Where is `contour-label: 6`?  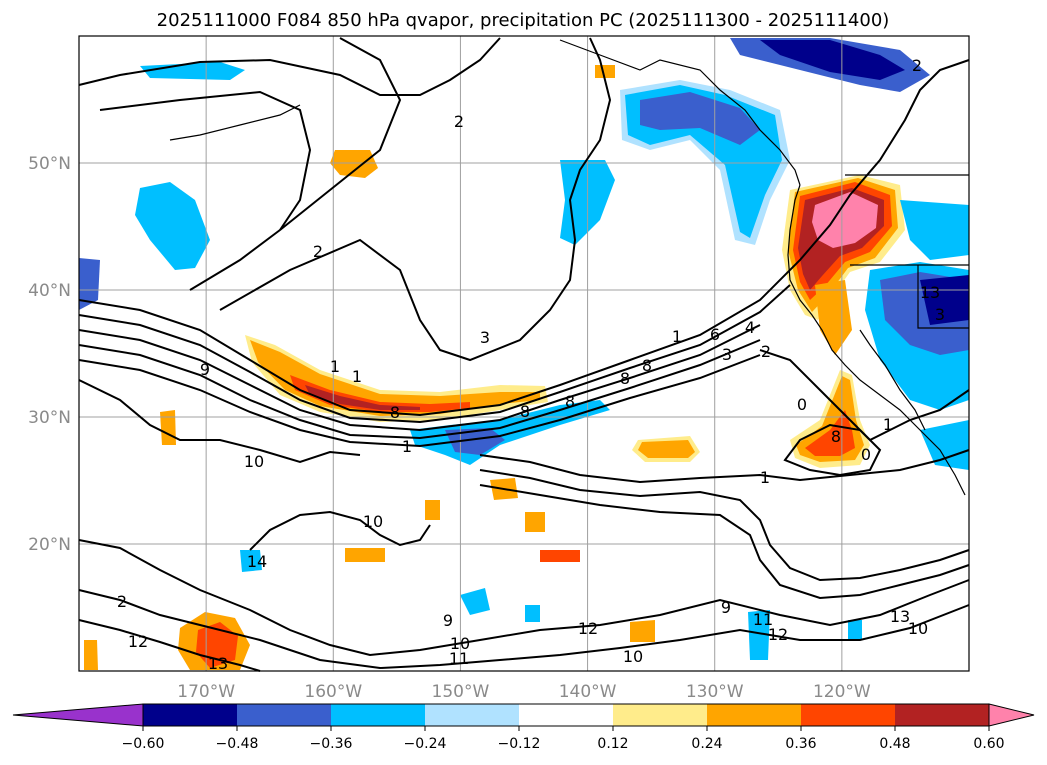
contour-label: 6 is located at coordinates (715, 334).